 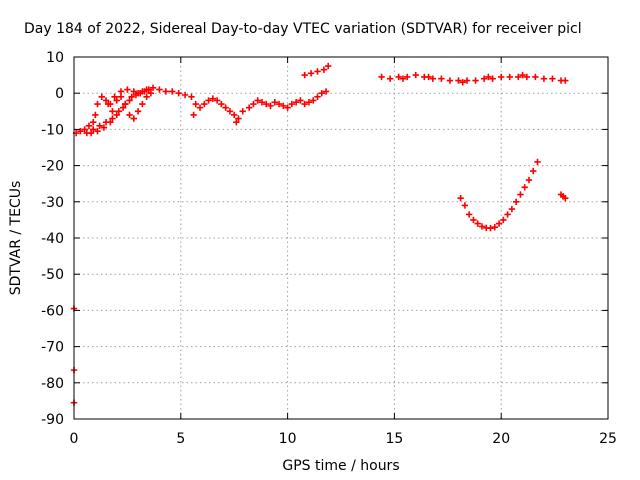 What do you see at coordinates (52, 275) in the screenshot?
I see `y-tick-label: -50` at bounding box center [52, 275].